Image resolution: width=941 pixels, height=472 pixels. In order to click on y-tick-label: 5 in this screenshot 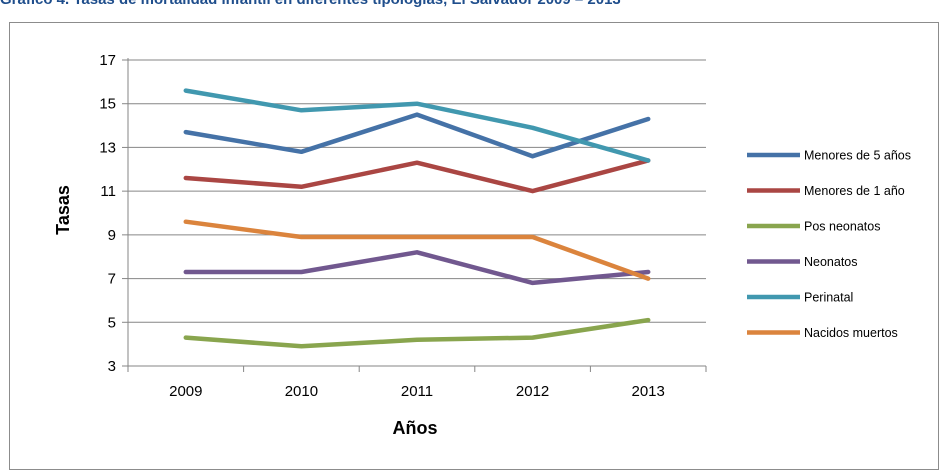, I will do `click(112, 322)`.